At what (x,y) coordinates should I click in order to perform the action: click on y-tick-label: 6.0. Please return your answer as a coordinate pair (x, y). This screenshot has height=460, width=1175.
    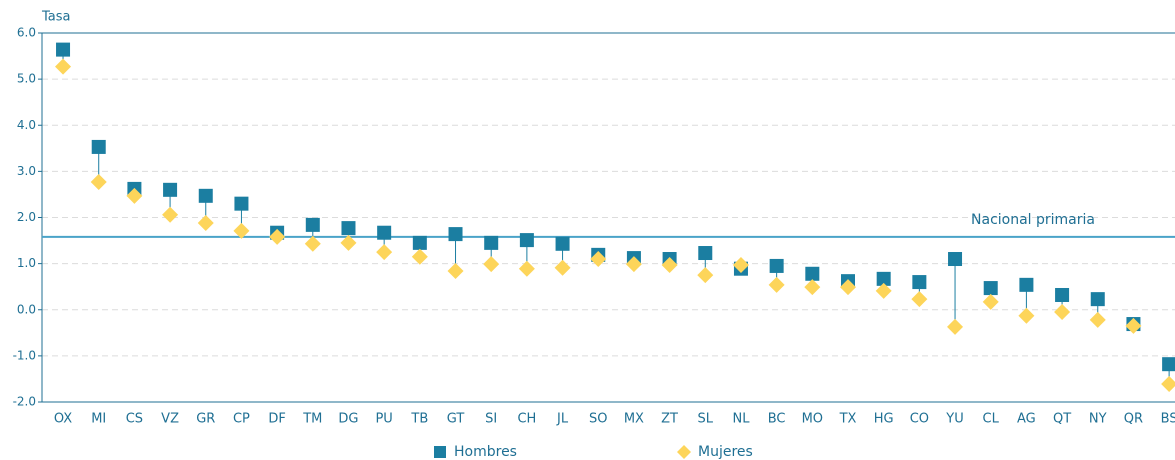
    Looking at the image, I should click on (26, 33).